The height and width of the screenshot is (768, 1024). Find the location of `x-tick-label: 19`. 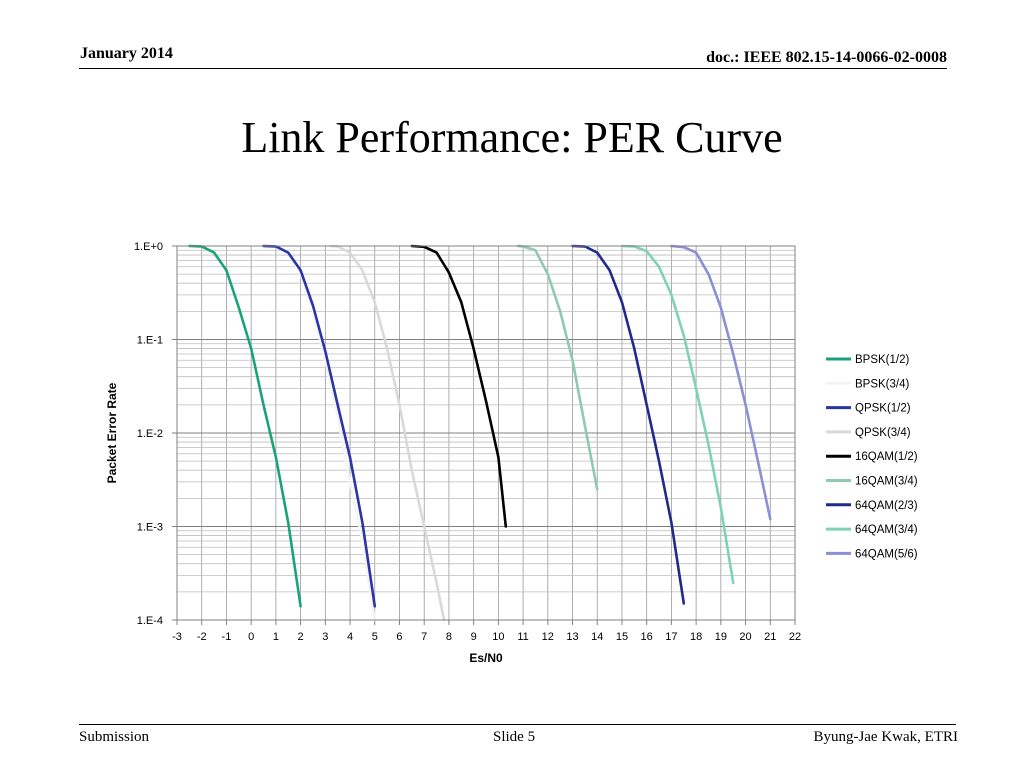

x-tick-label: 19 is located at coordinates (721, 637).